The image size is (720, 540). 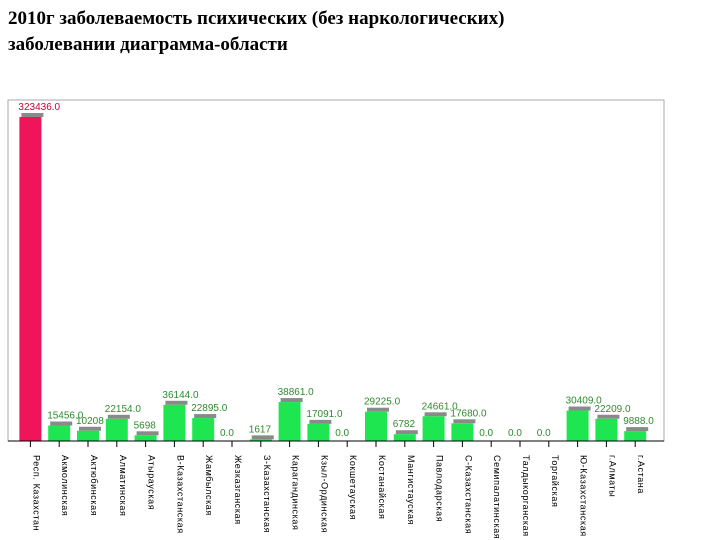 What do you see at coordinates (468, 413) in the screenshot?
I see `value-label-15: 17680.0` at bounding box center [468, 413].